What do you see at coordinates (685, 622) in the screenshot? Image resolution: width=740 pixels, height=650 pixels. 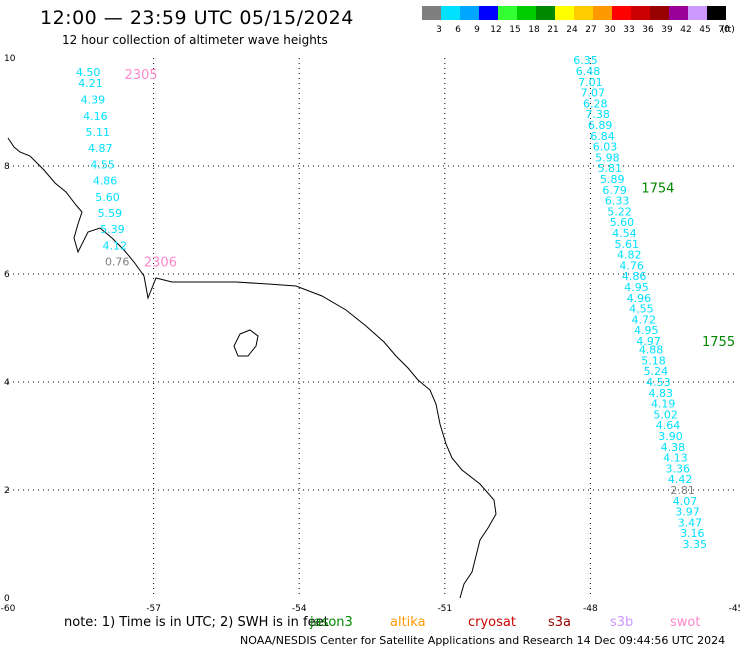 I see `satellite-name: swot` at bounding box center [685, 622].